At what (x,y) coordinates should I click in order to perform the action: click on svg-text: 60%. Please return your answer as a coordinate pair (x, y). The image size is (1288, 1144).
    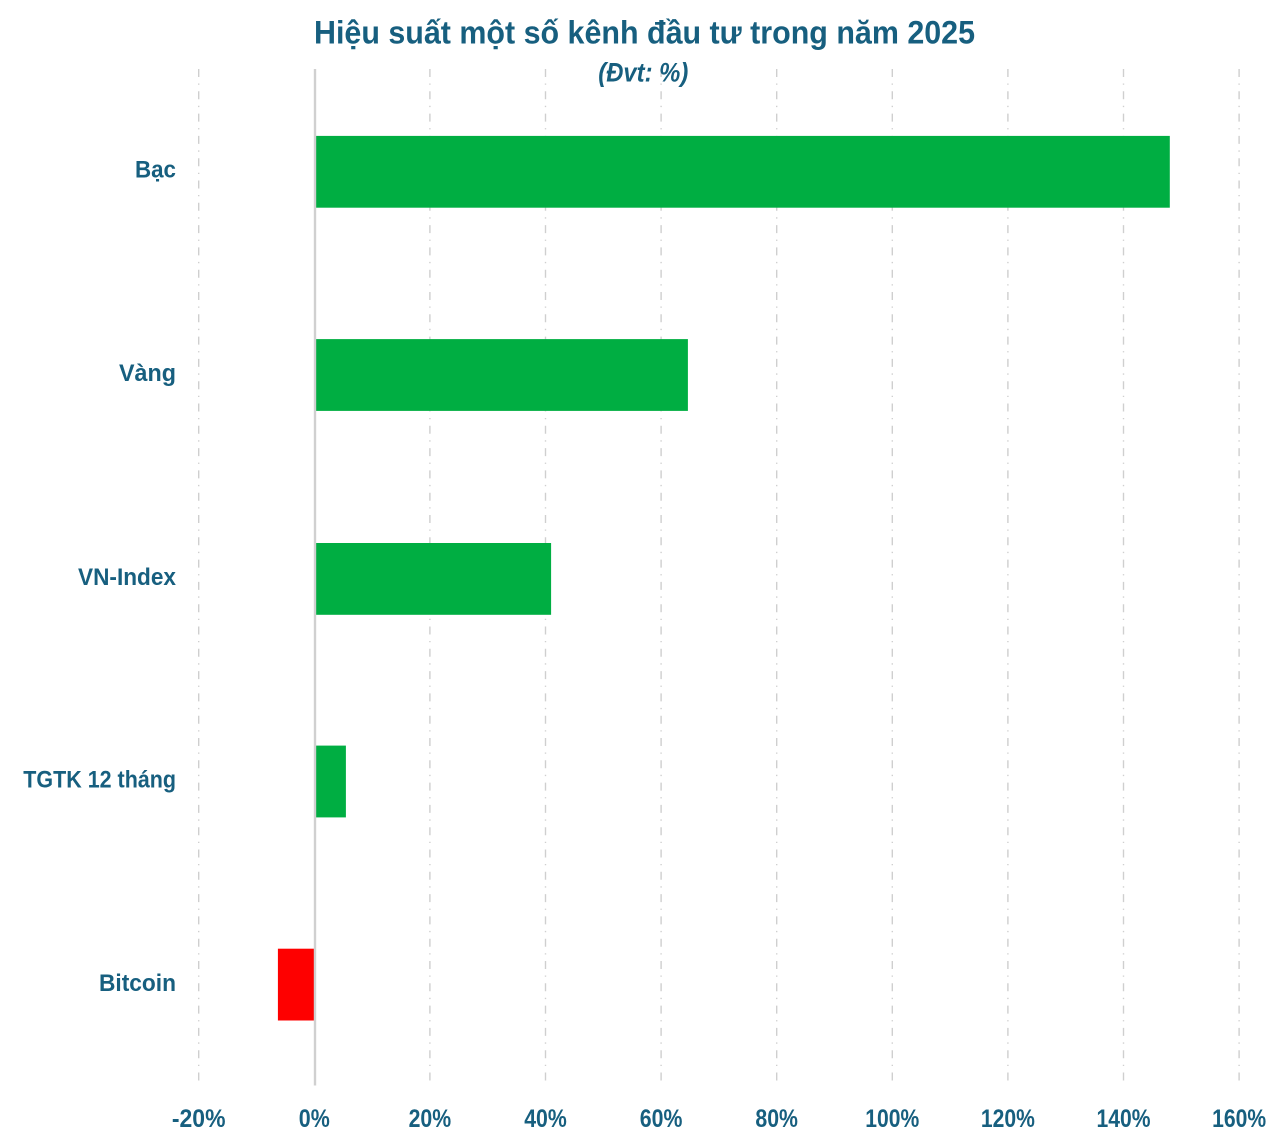
    Looking at the image, I should click on (661, 1119).